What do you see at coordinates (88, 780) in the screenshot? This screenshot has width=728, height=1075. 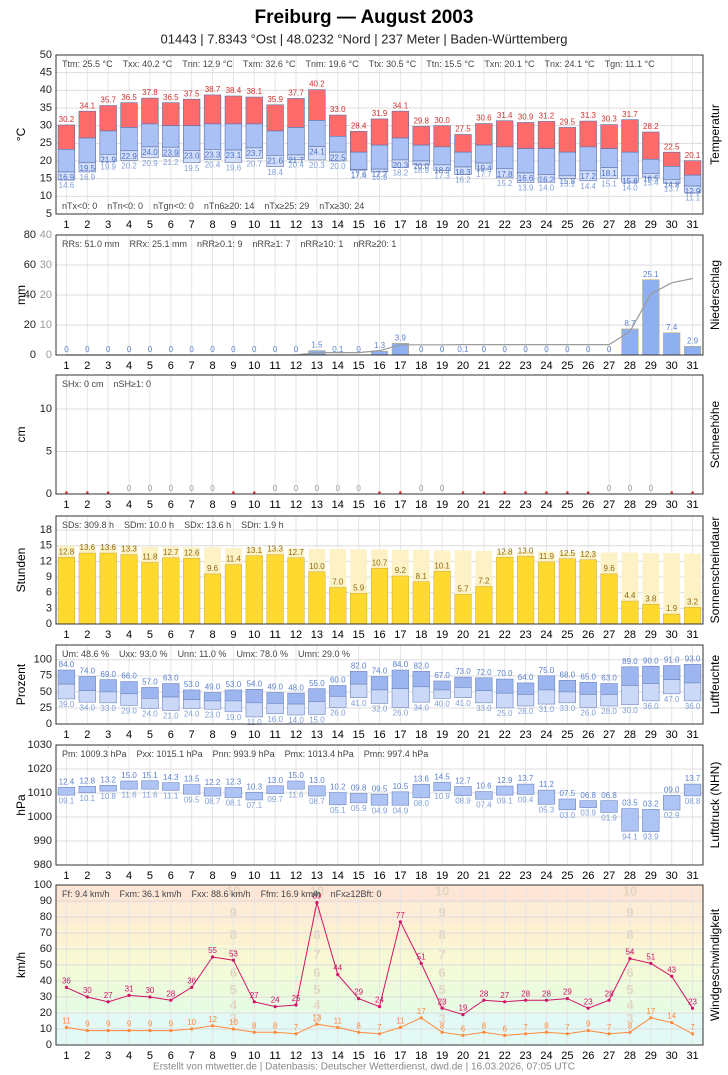 I see `value-label: 12.8` at bounding box center [88, 780].